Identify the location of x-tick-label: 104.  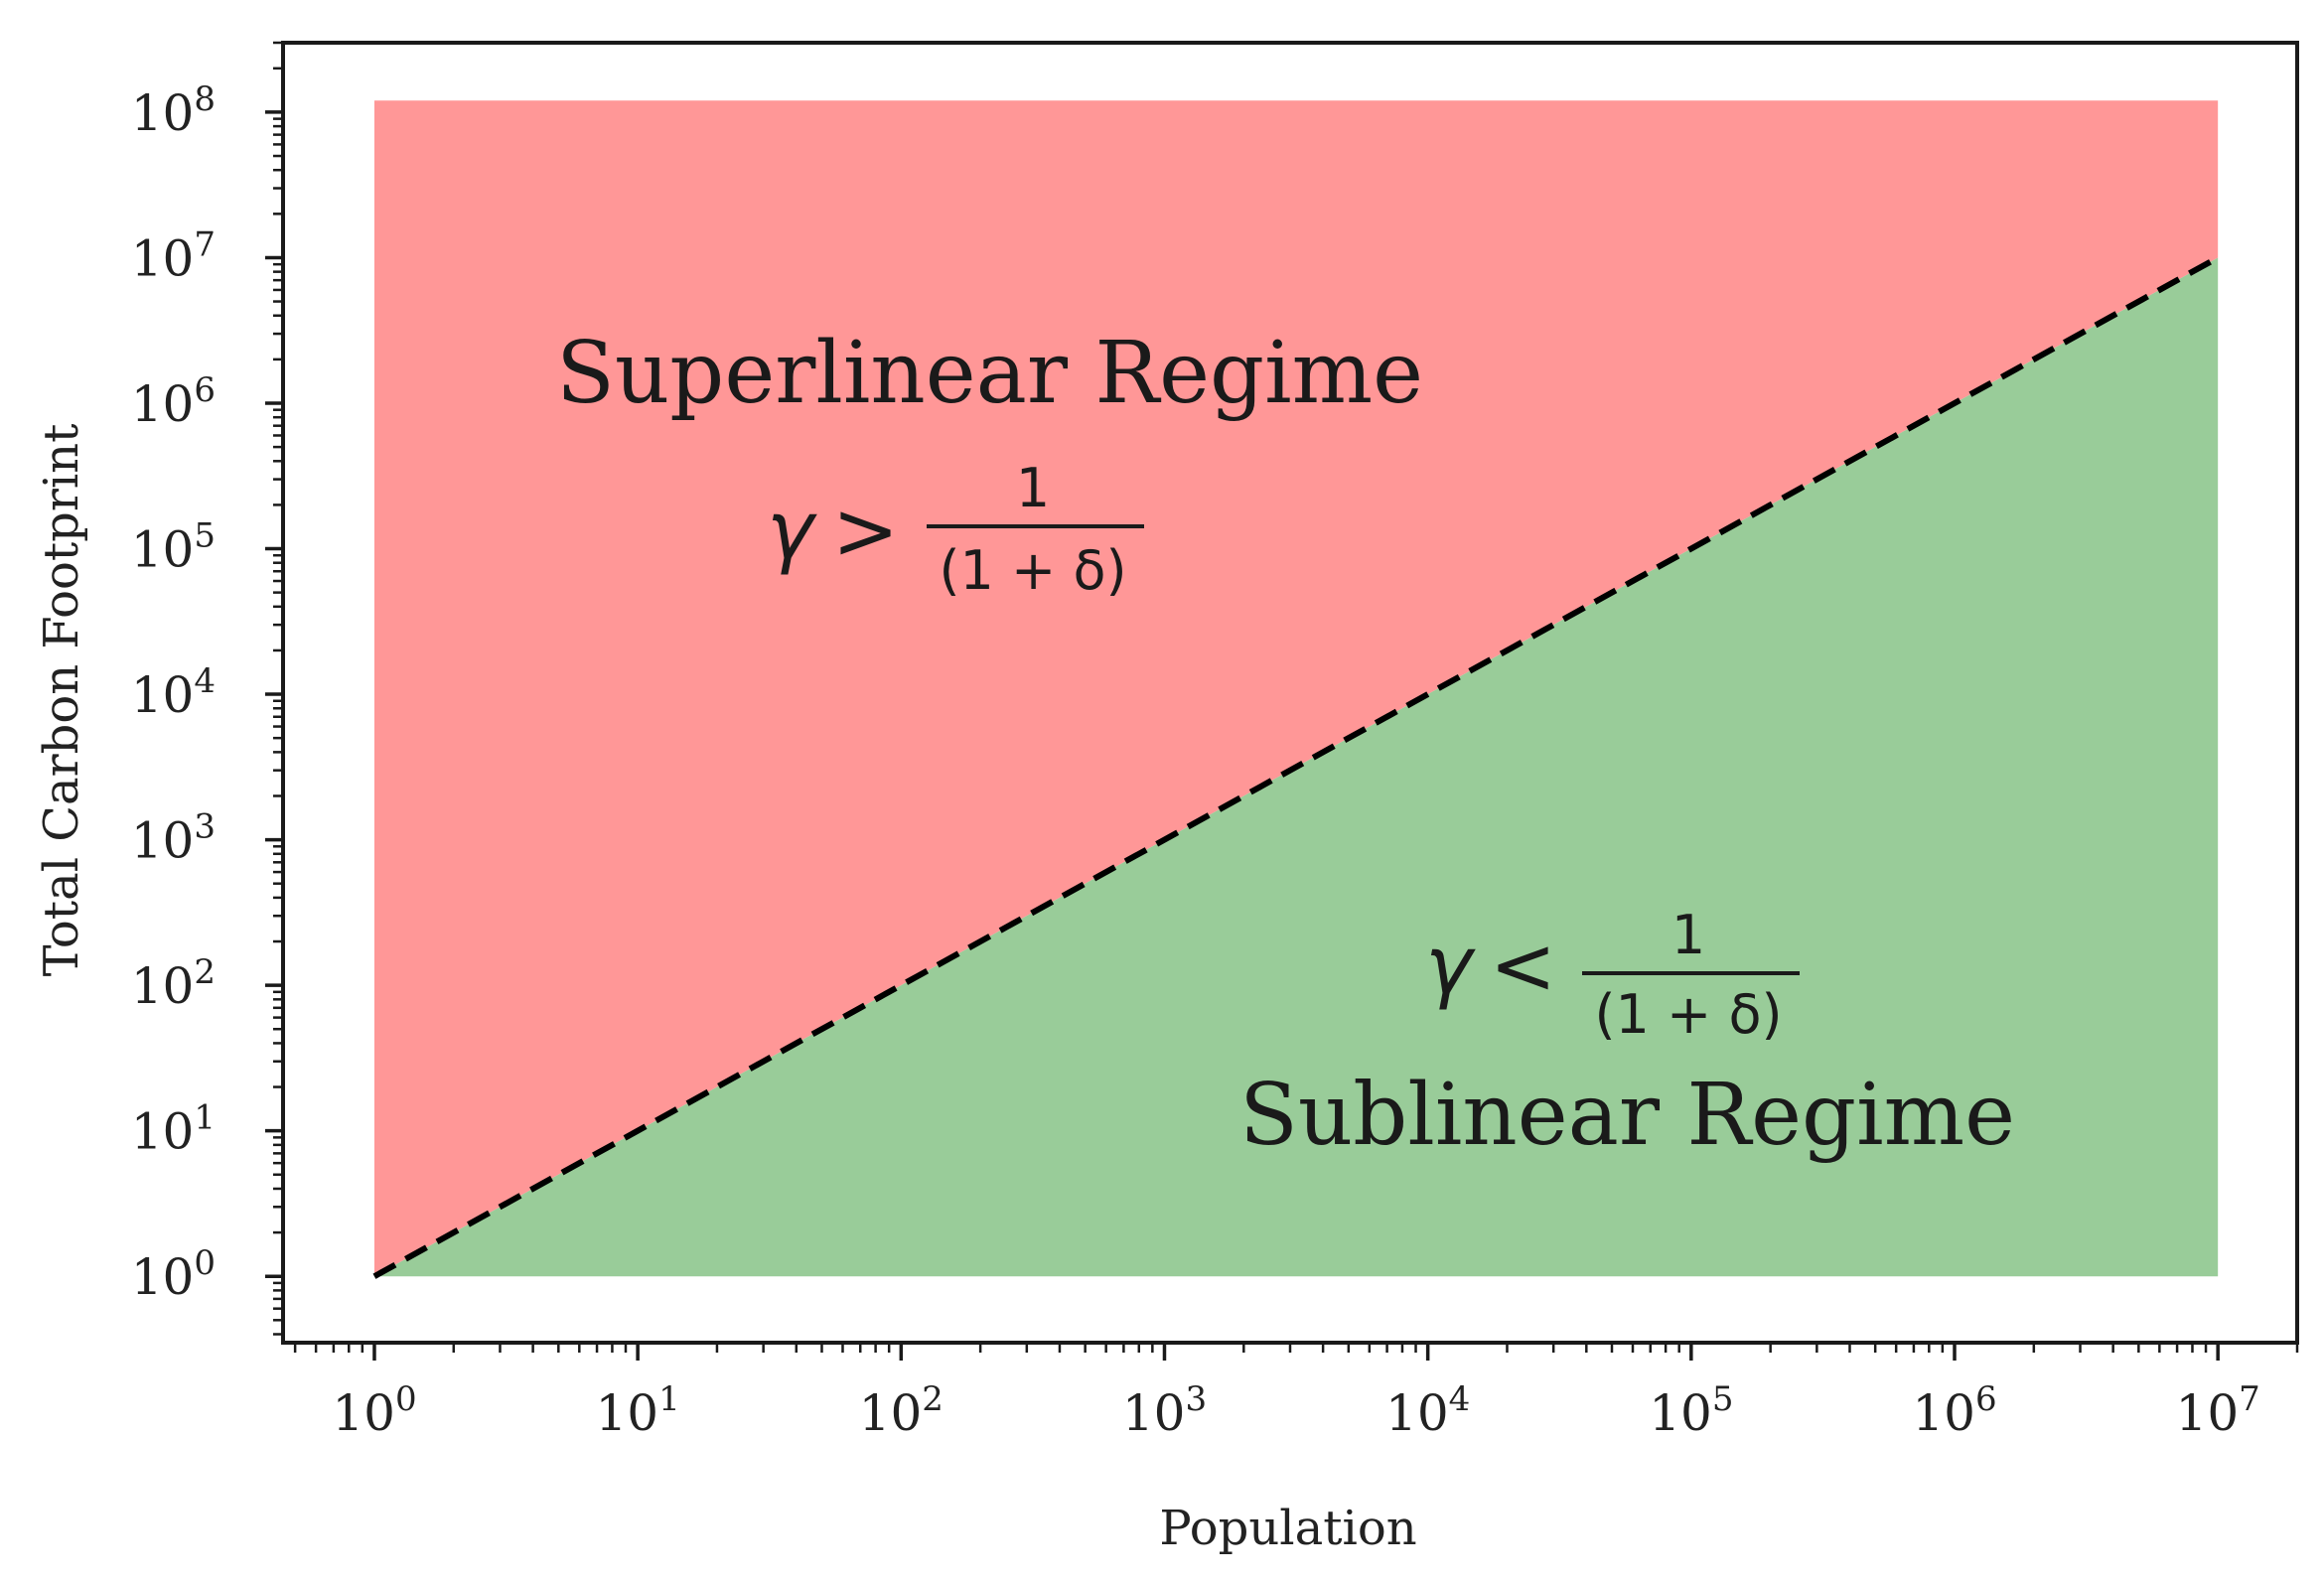
(1427, 1410).